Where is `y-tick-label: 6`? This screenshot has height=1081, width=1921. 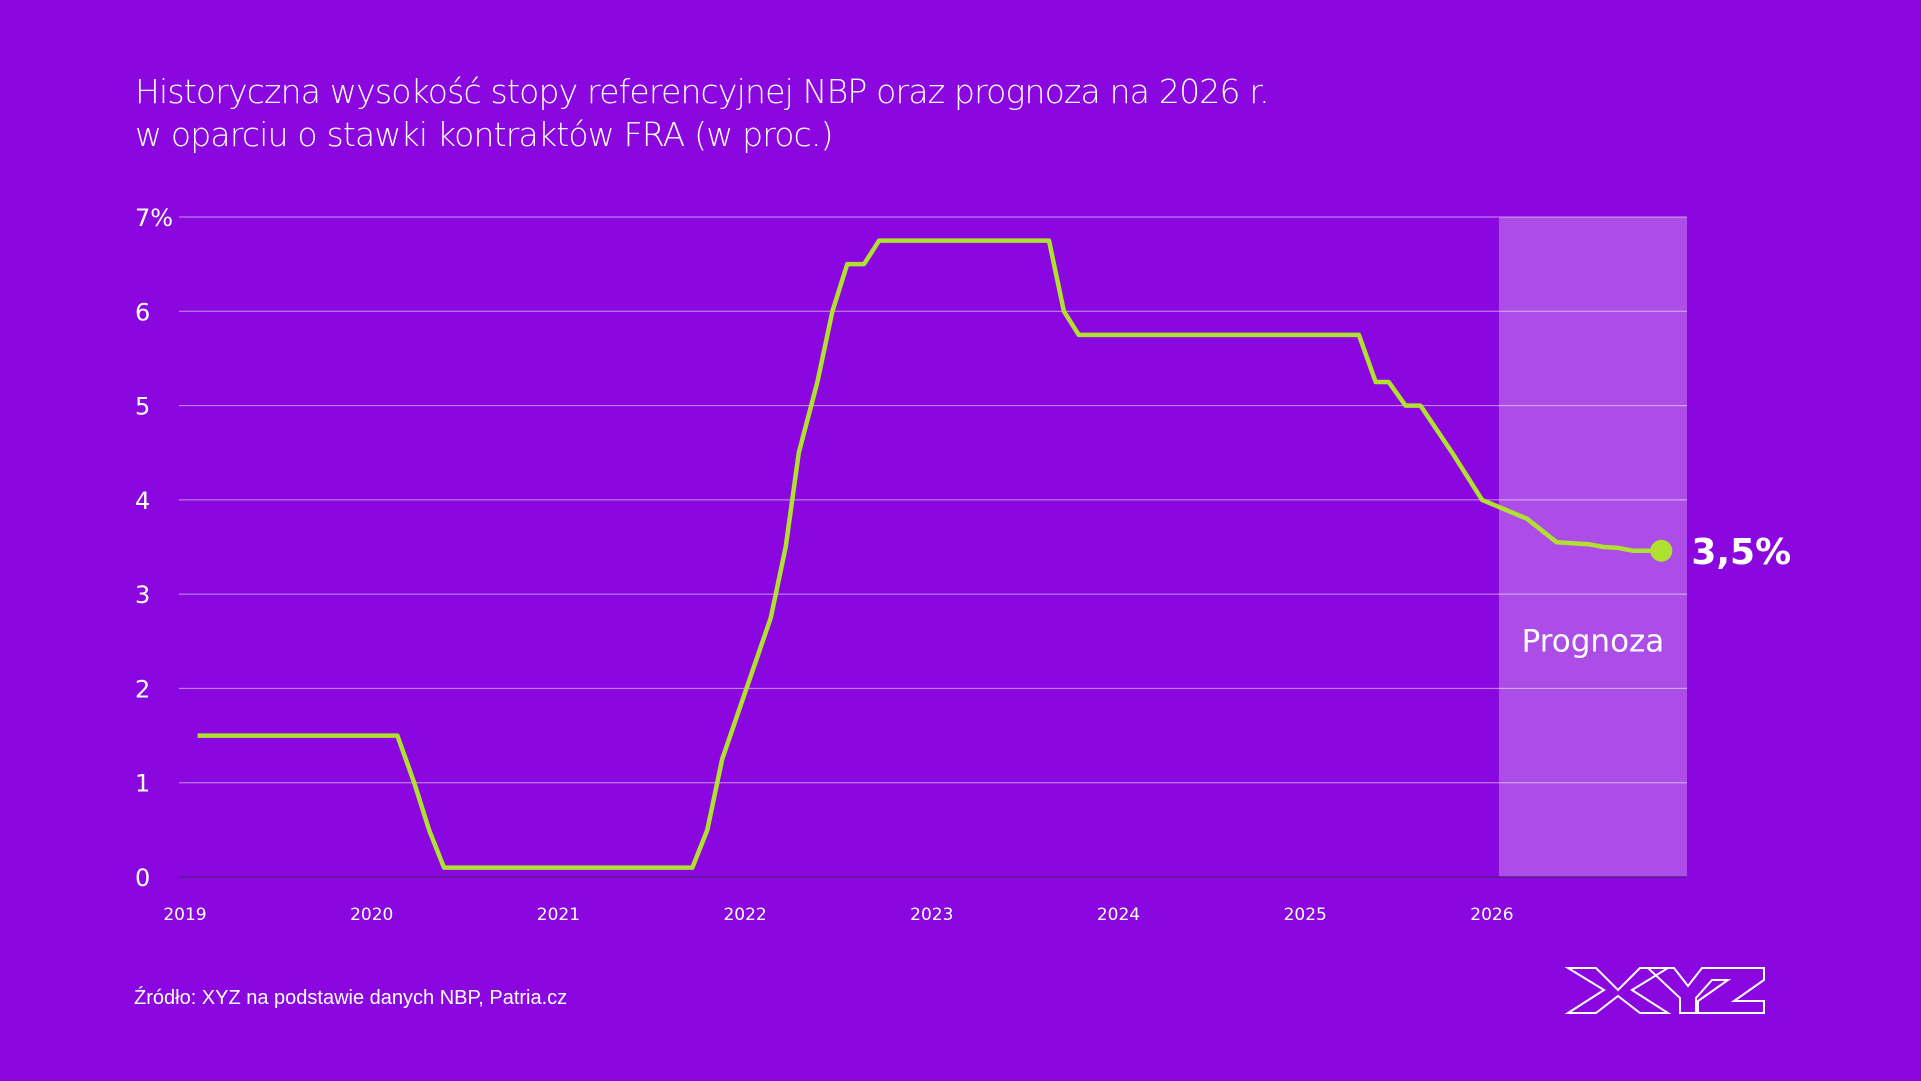
y-tick-label: 6 is located at coordinates (142, 312).